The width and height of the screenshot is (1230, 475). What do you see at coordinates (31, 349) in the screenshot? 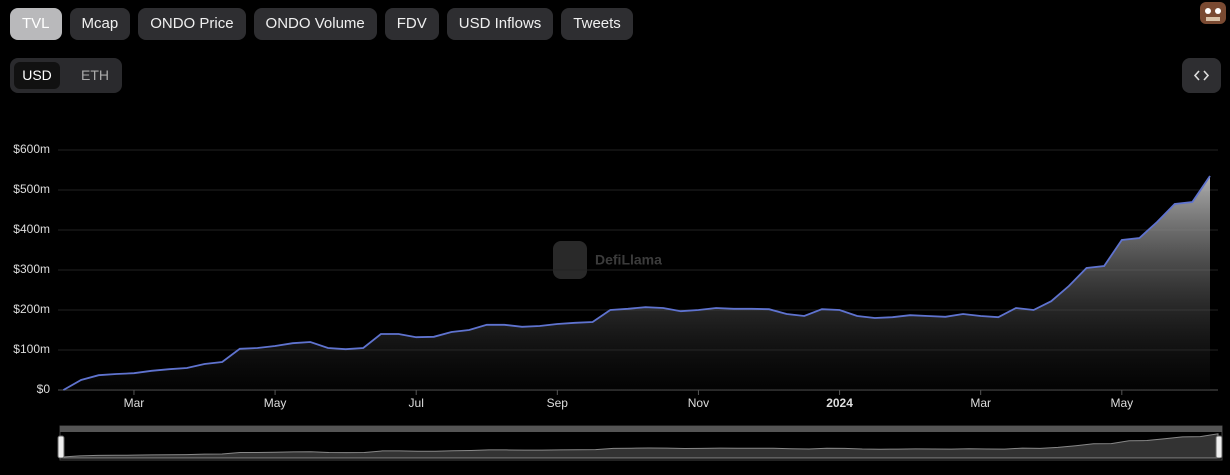
I see `y-tick-label: $100m` at bounding box center [31, 349].